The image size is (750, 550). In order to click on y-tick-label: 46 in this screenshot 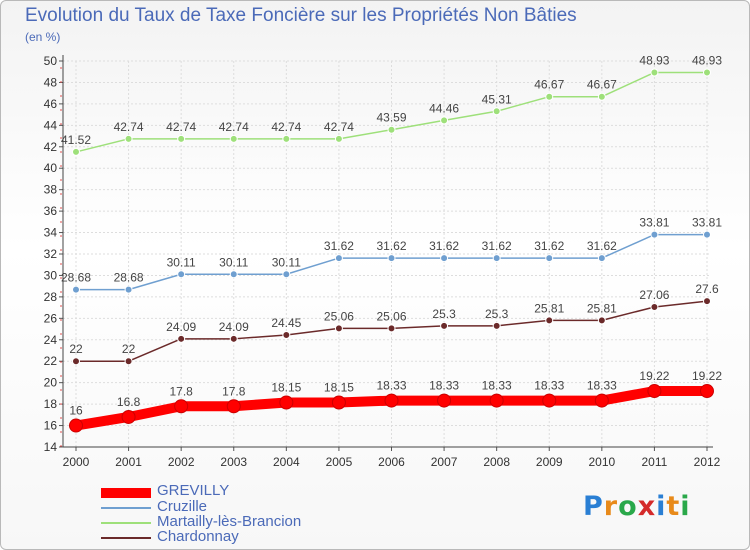, I will do `click(51, 104)`.